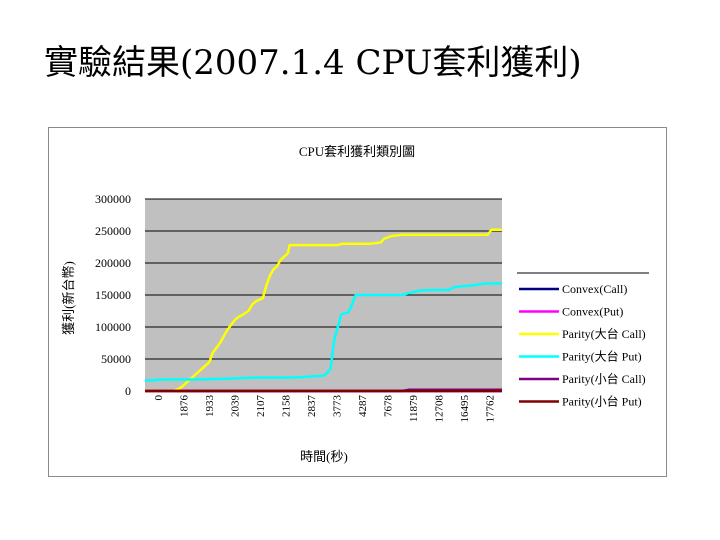 The height and width of the screenshot is (540, 720). What do you see at coordinates (439, 409) in the screenshot?
I see `x-tick-label: 12708` at bounding box center [439, 409].